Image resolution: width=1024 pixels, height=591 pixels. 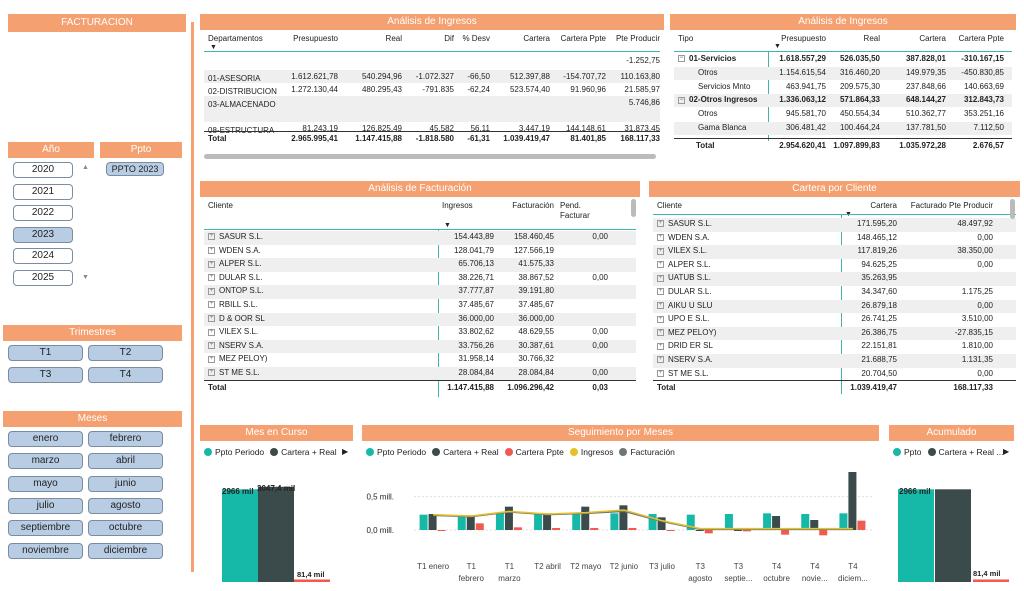 I want to click on mes-diciembre: diciembre, so click(x=125, y=550).